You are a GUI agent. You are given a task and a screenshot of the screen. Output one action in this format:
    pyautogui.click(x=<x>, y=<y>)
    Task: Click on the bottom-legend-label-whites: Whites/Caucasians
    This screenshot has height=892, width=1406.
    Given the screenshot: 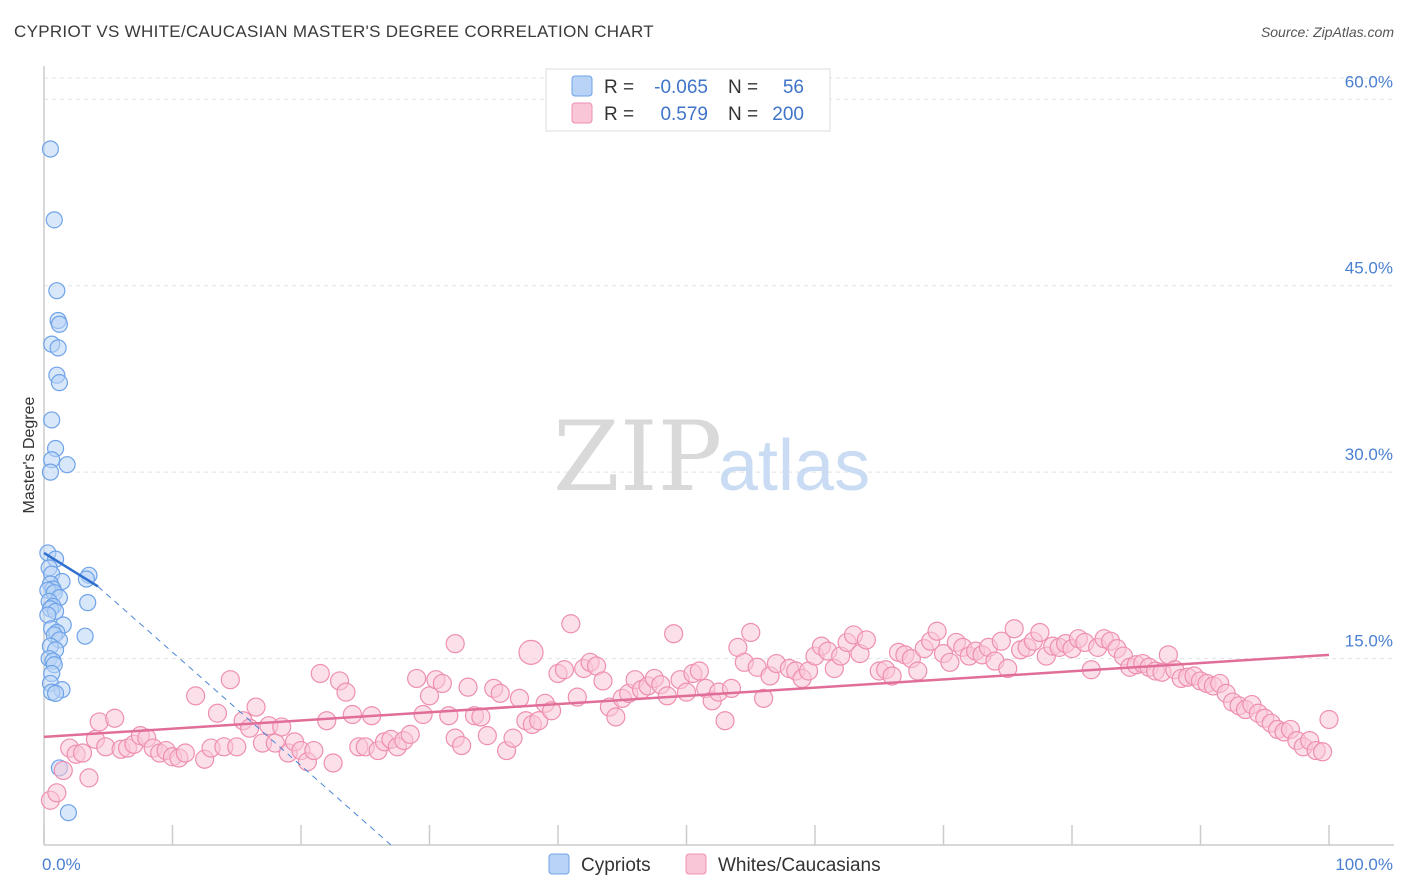 What is the action you would take?
    pyautogui.click(x=799, y=865)
    